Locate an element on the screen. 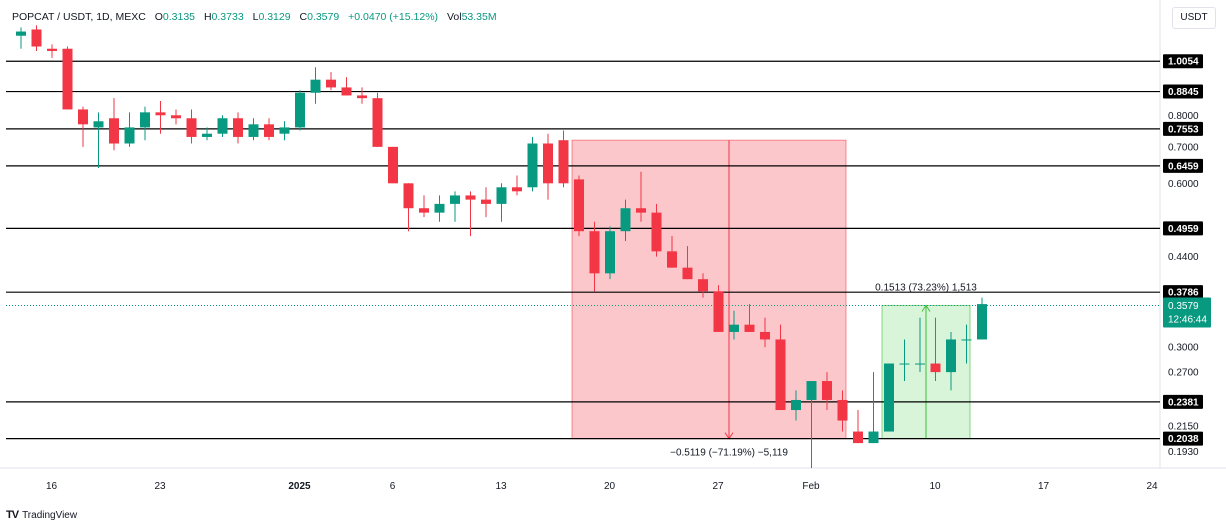 Image resolution: width=1226 pixels, height=525 pixels. time-tick-label: 2025 is located at coordinates (299, 486).